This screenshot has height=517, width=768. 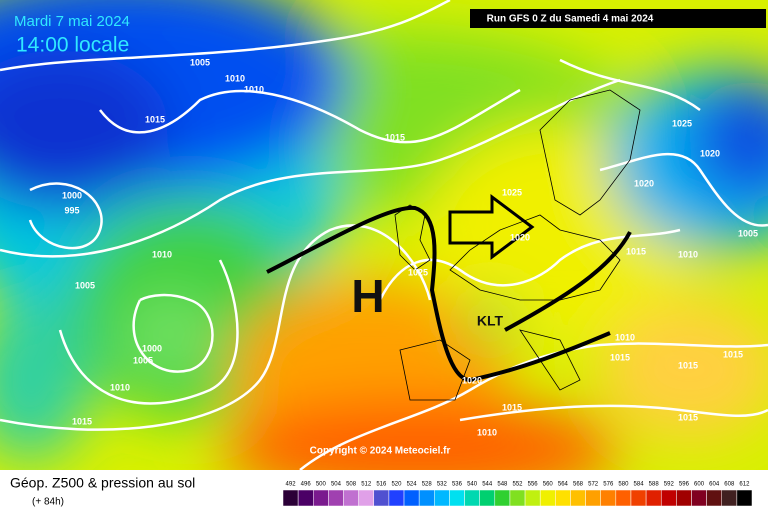 I want to click on scale-label: 528, so click(x=427, y=485).